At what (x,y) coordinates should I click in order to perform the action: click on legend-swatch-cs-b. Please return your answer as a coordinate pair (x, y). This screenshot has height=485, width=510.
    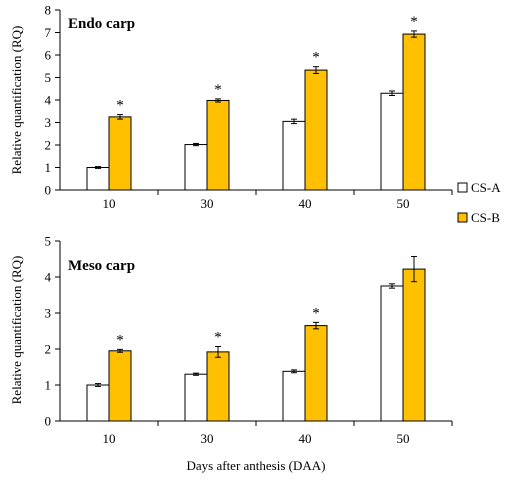
    Looking at the image, I should click on (462, 217).